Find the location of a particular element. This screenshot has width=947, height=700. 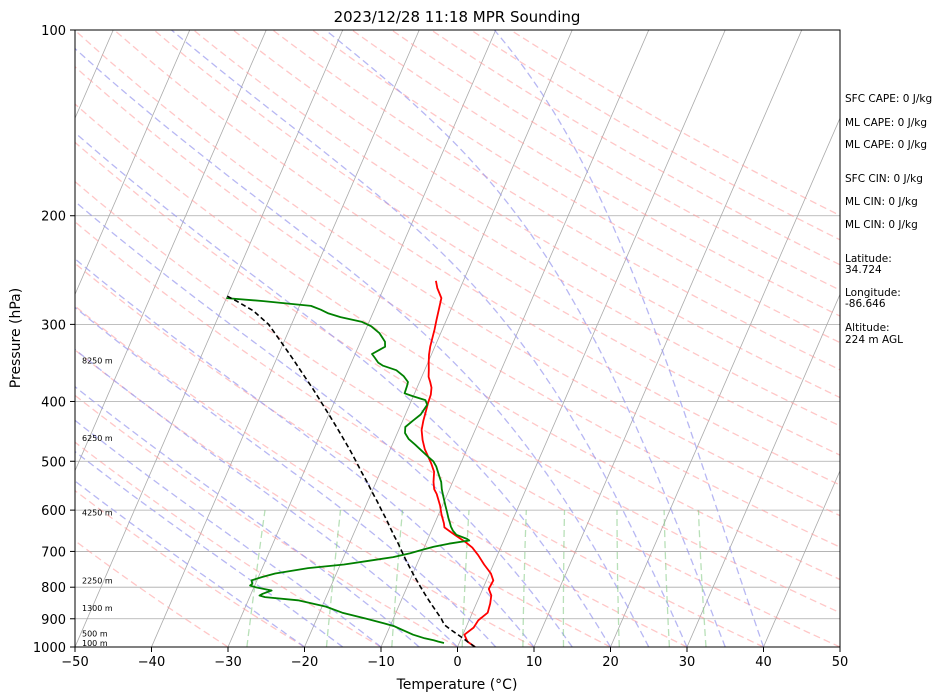

y-axis-label: Pressure (hPa) is located at coordinates (16, 338).